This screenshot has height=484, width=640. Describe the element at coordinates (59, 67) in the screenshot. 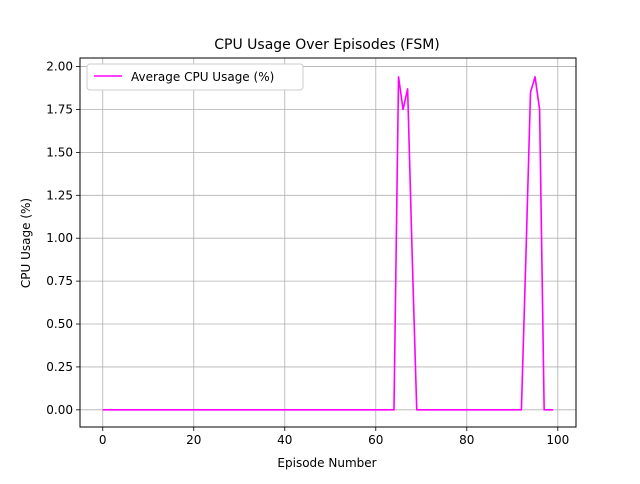

I see `y-tick-label: 2.00` at that location.